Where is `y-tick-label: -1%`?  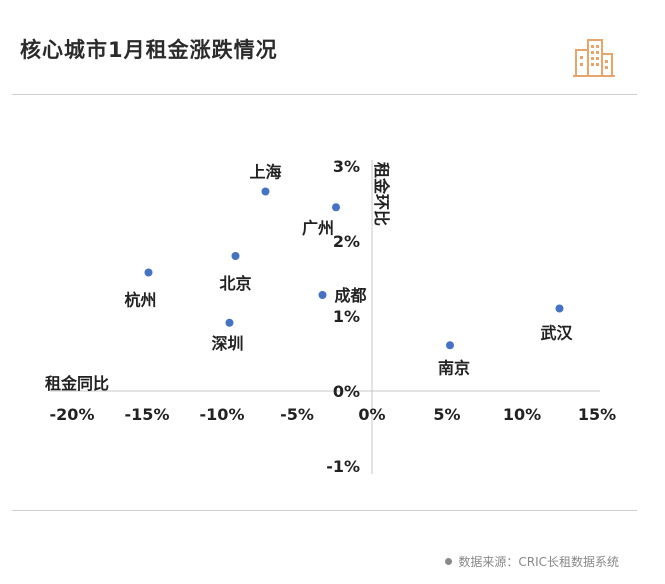 y-tick-label: -1% is located at coordinates (343, 466).